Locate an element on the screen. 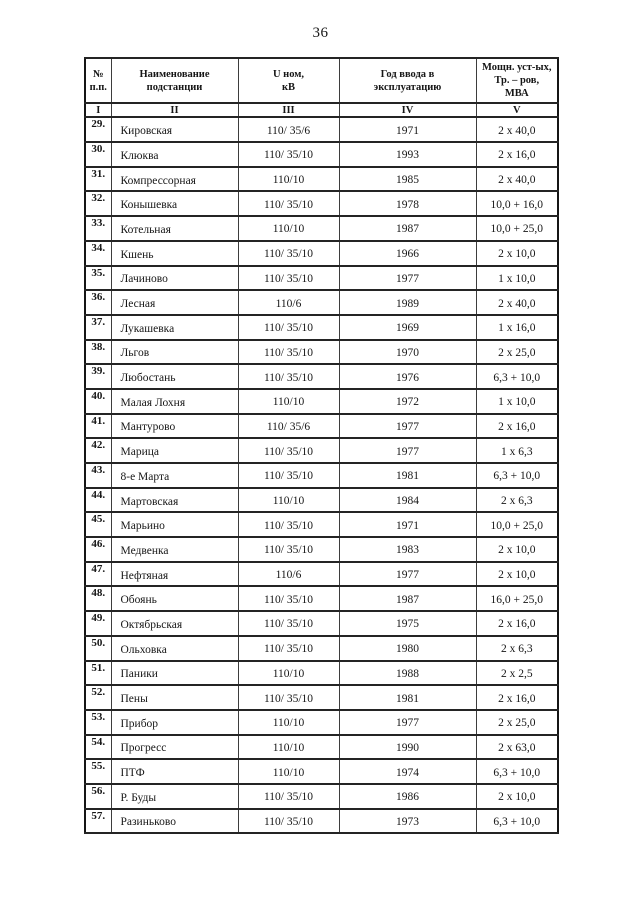  substation-name: Паники is located at coordinates (174, 673).